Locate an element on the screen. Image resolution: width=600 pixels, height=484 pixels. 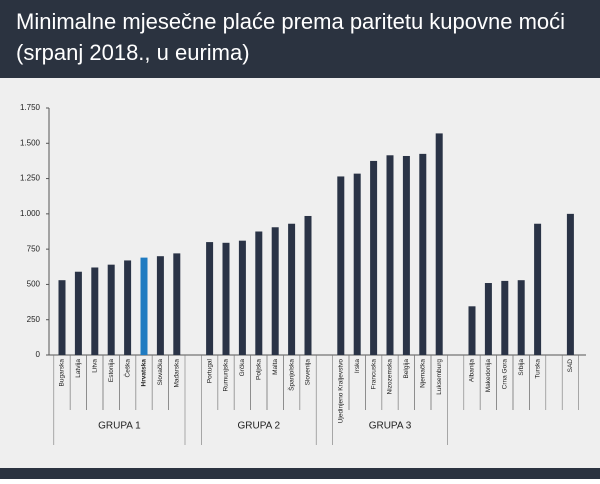
x-tick-label: Grčka is located at coordinates (242, 368).